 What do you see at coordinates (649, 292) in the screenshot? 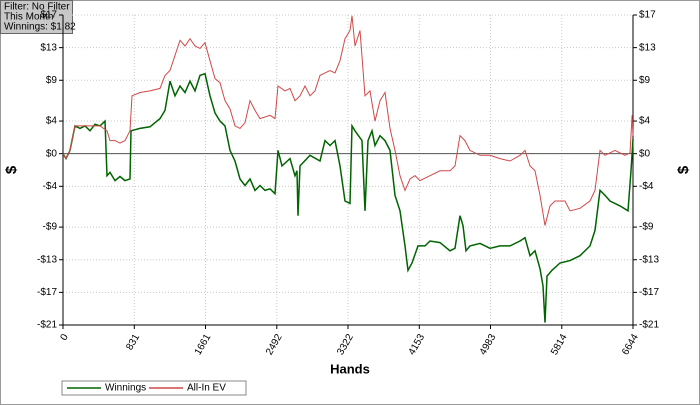
I see `y2-tick-label: -$17` at bounding box center [649, 292].